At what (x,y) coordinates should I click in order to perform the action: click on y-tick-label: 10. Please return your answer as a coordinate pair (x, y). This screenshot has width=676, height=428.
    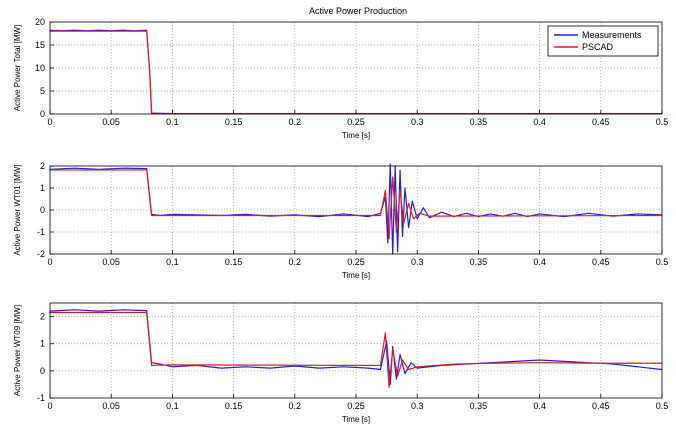
    Looking at the image, I should click on (40, 68).